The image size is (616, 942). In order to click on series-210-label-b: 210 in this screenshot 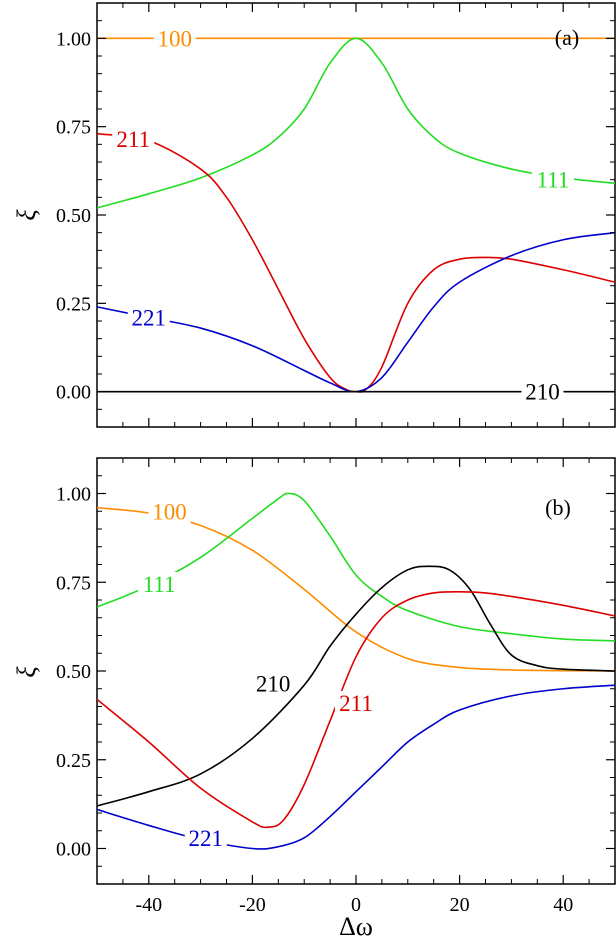, I will do `click(273, 683)`.